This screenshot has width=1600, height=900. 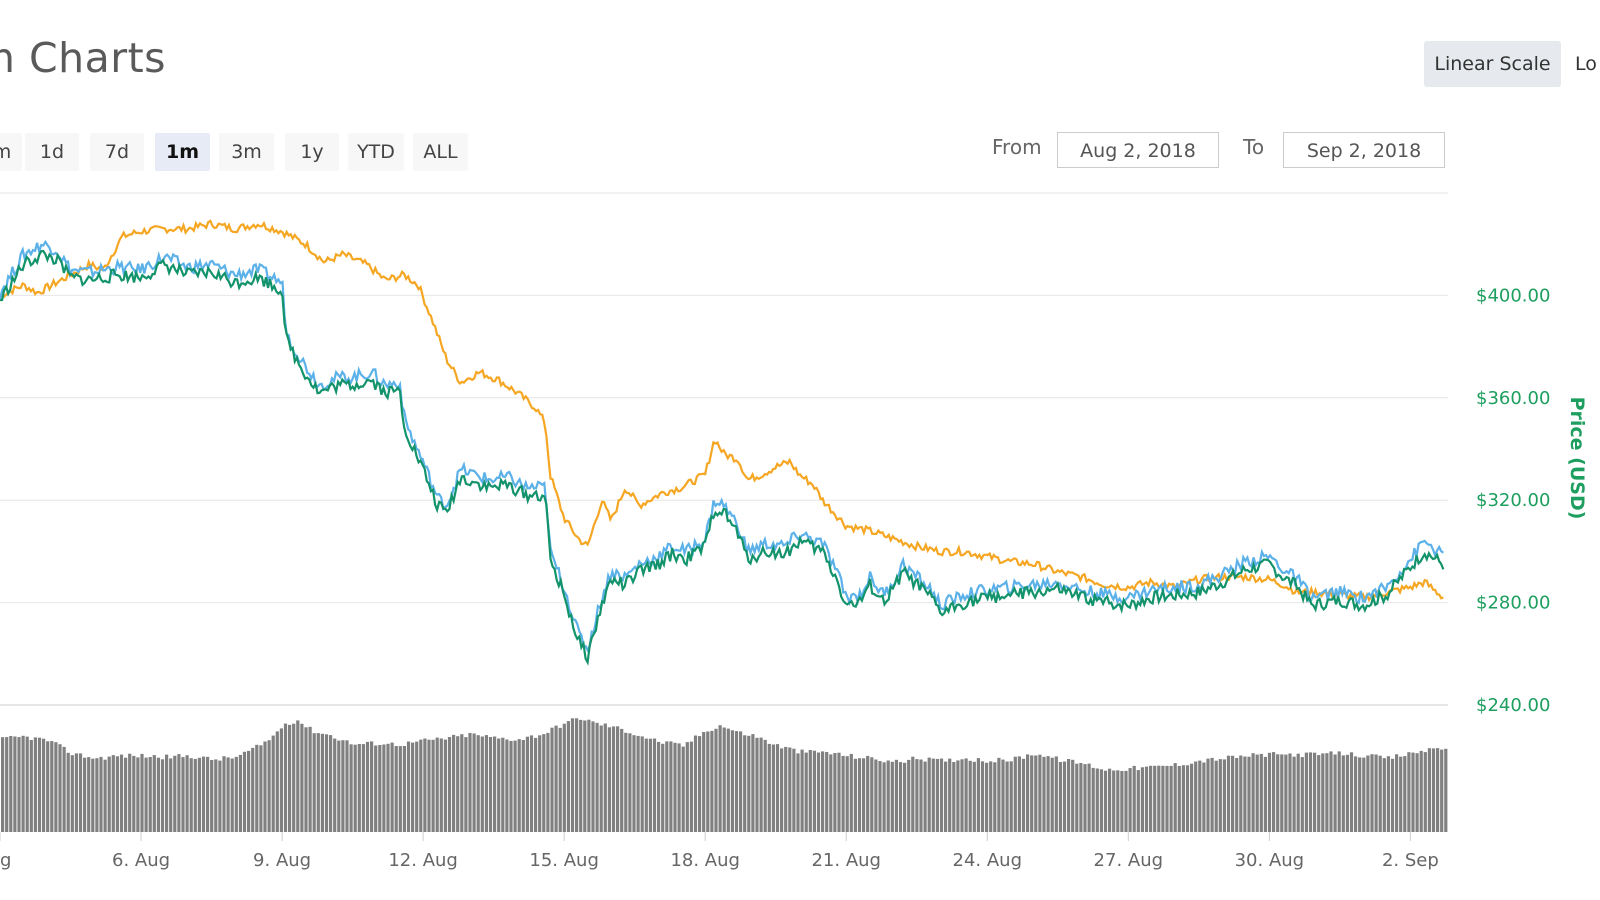 What do you see at coordinates (1364, 150) in the screenshot?
I see `to-date-input: Sep 2, 2018` at bounding box center [1364, 150].